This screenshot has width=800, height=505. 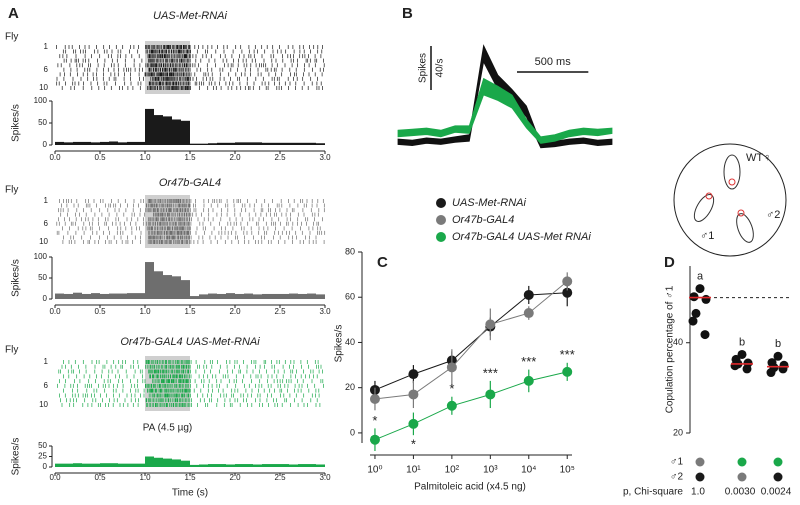 What do you see at coordinates (489, 203) in the screenshot?
I see `legend-label: UAS-Met-RNAi` at bounding box center [489, 203].